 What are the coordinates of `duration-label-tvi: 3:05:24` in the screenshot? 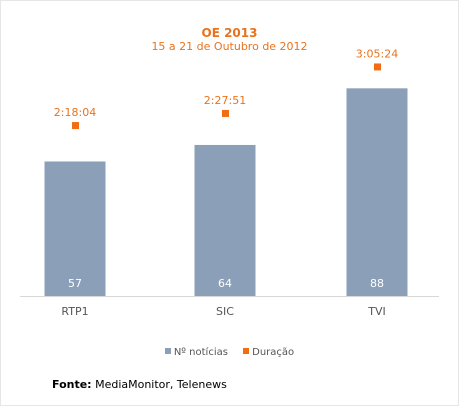 It's located at (377, 53).